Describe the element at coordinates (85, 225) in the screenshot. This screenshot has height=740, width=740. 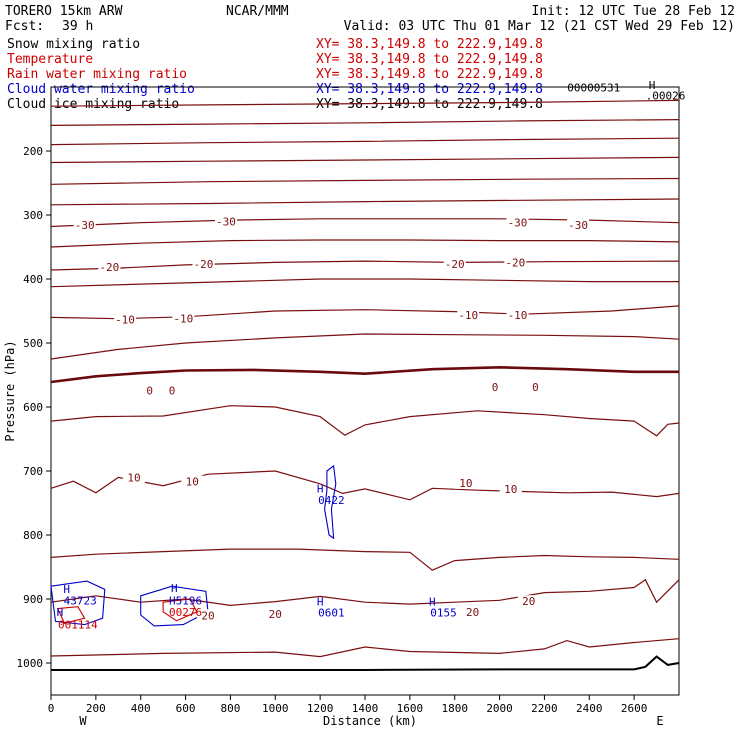
I see `temp-label-0: -30` at that location.